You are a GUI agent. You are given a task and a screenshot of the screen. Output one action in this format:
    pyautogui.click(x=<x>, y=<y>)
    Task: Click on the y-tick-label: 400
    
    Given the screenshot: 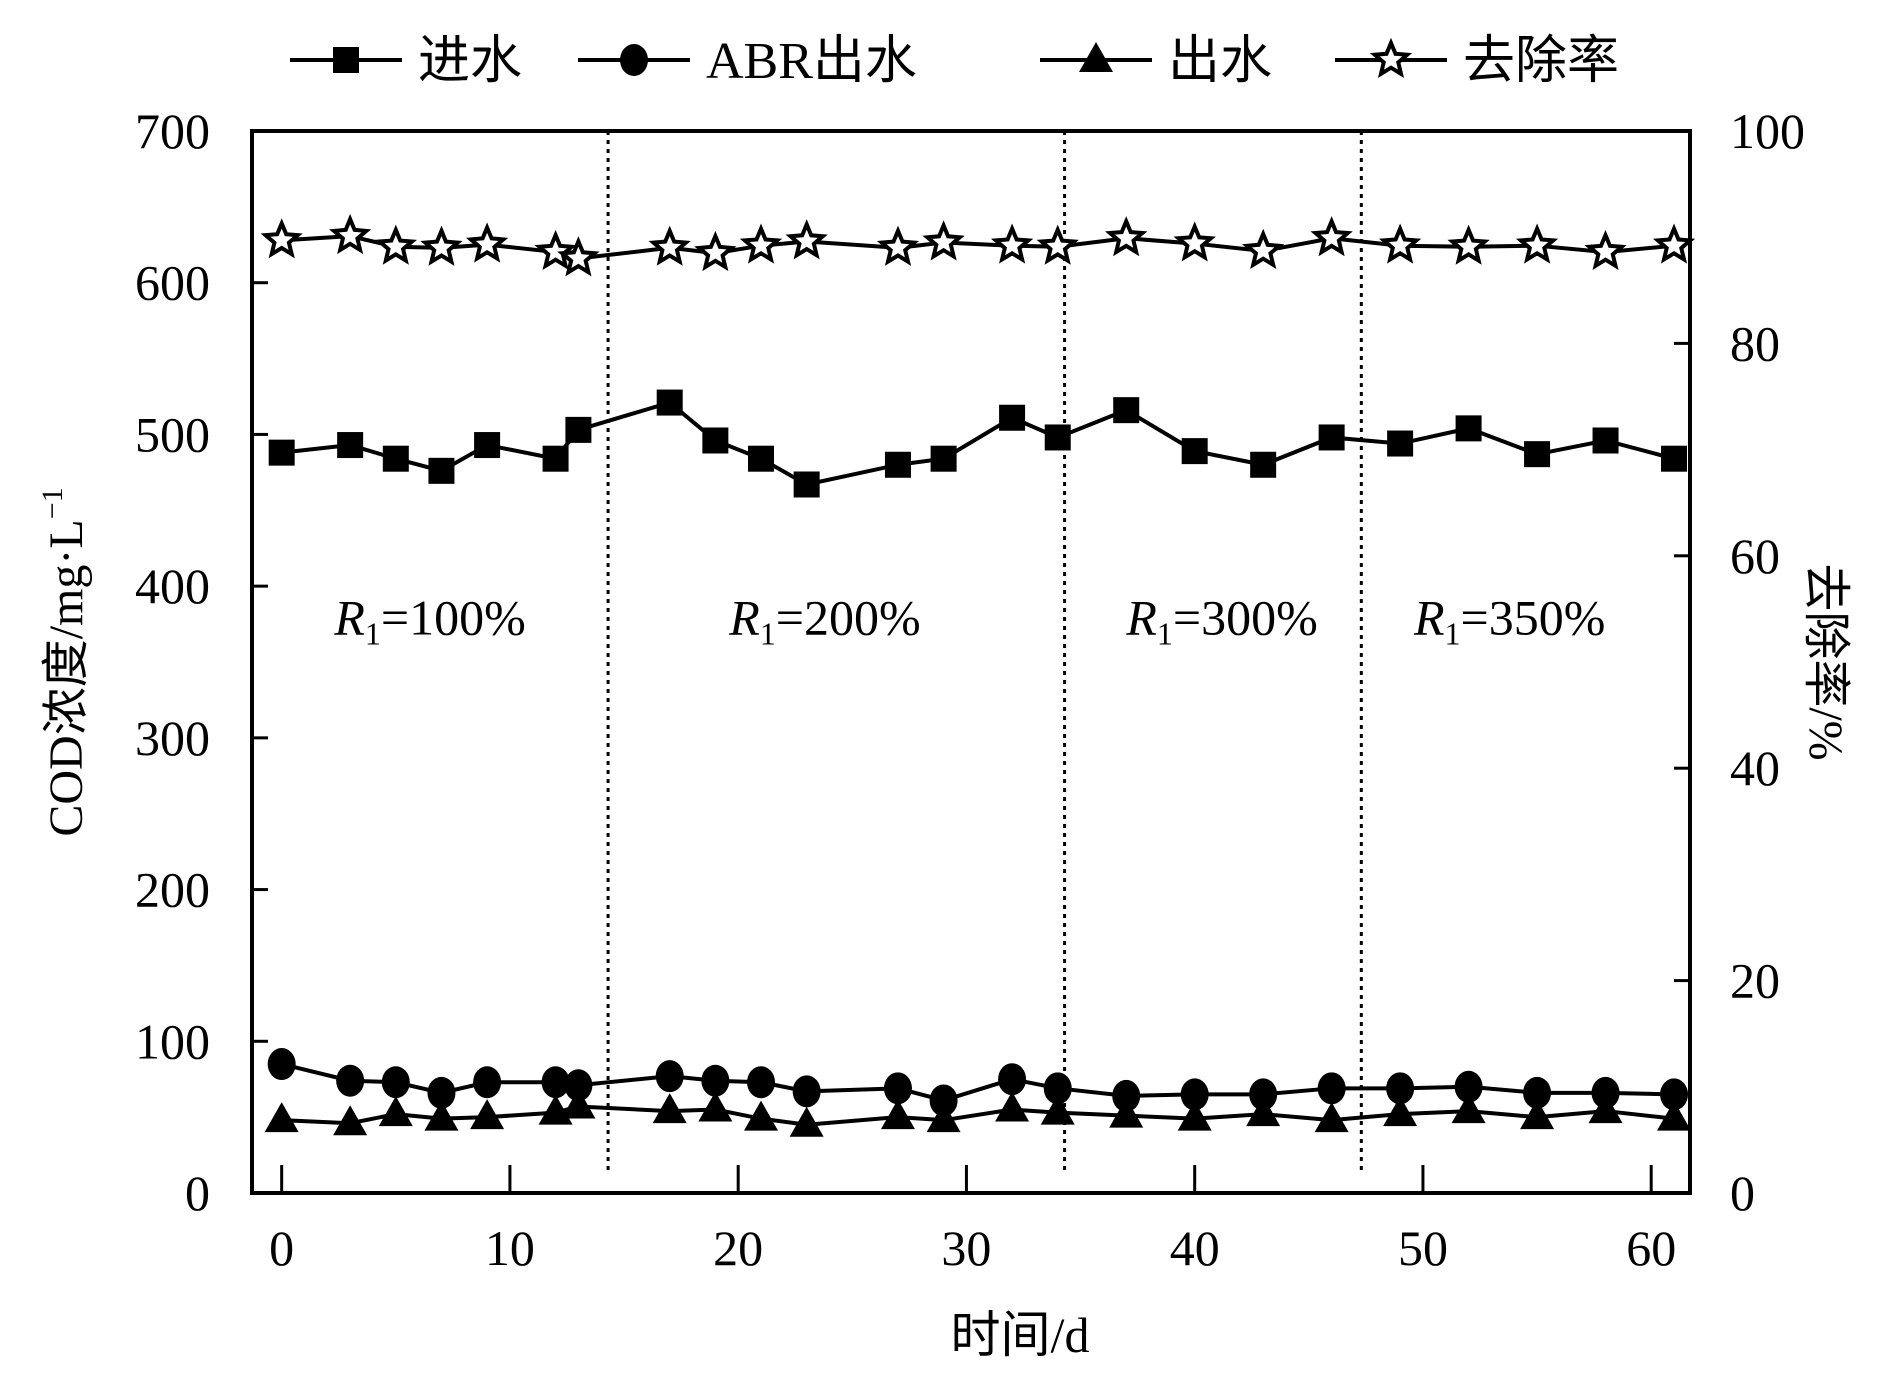 What is the action you would take?
    pyautogui.click(x=172, y=586)
    